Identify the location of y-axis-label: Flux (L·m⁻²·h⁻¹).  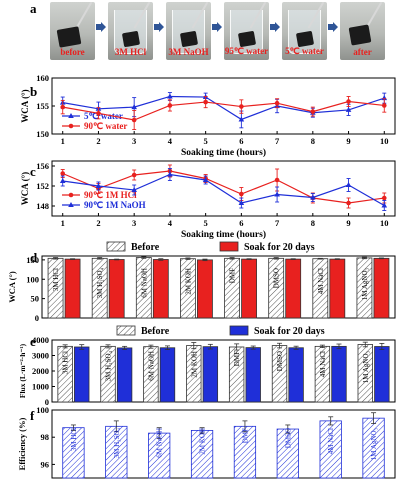
(22, 370).